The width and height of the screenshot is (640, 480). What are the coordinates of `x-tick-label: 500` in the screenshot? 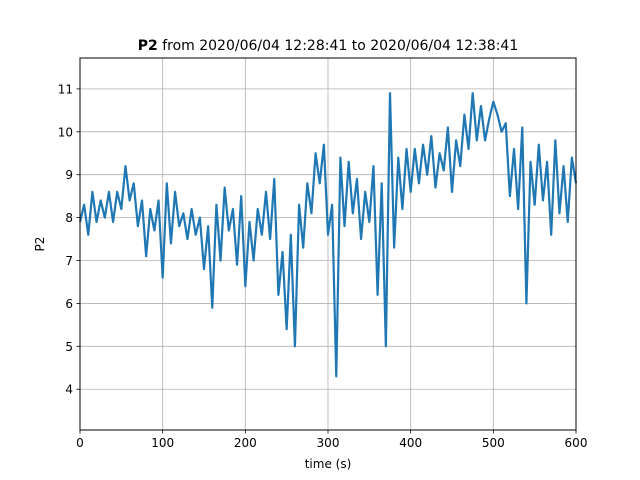 It's located at (493, 443).